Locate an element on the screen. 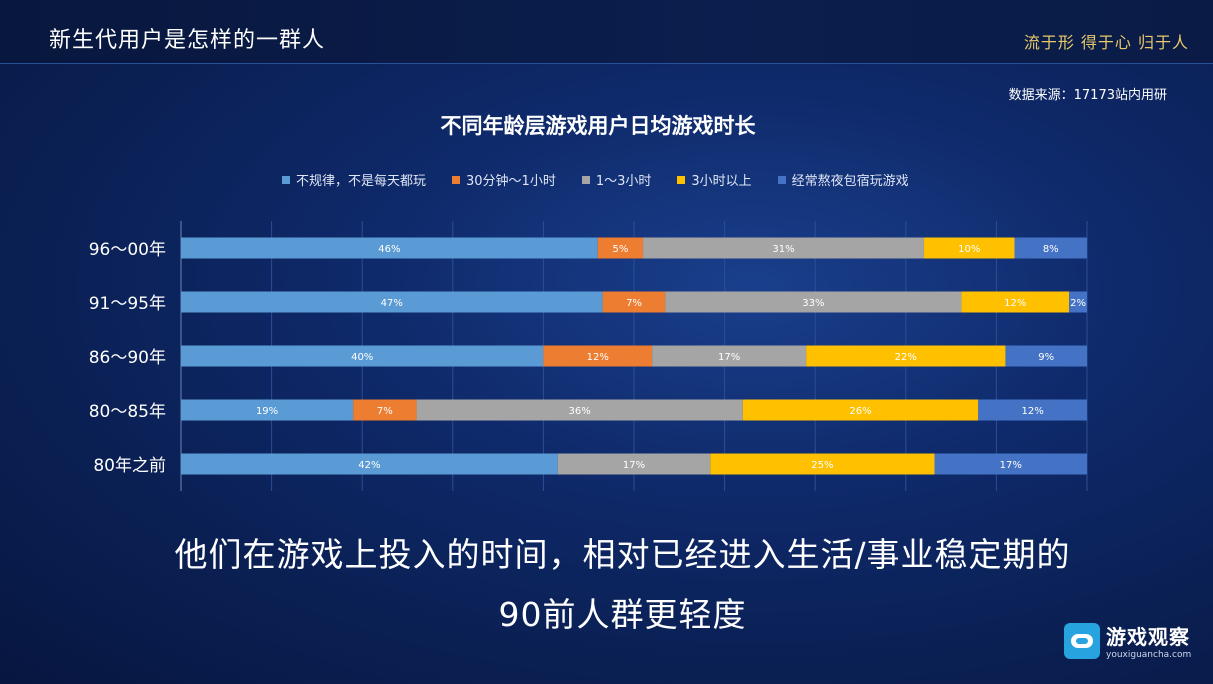 This screenshot has height=684, width=1213. data-label: 31% is located at coordinates (783, 249).